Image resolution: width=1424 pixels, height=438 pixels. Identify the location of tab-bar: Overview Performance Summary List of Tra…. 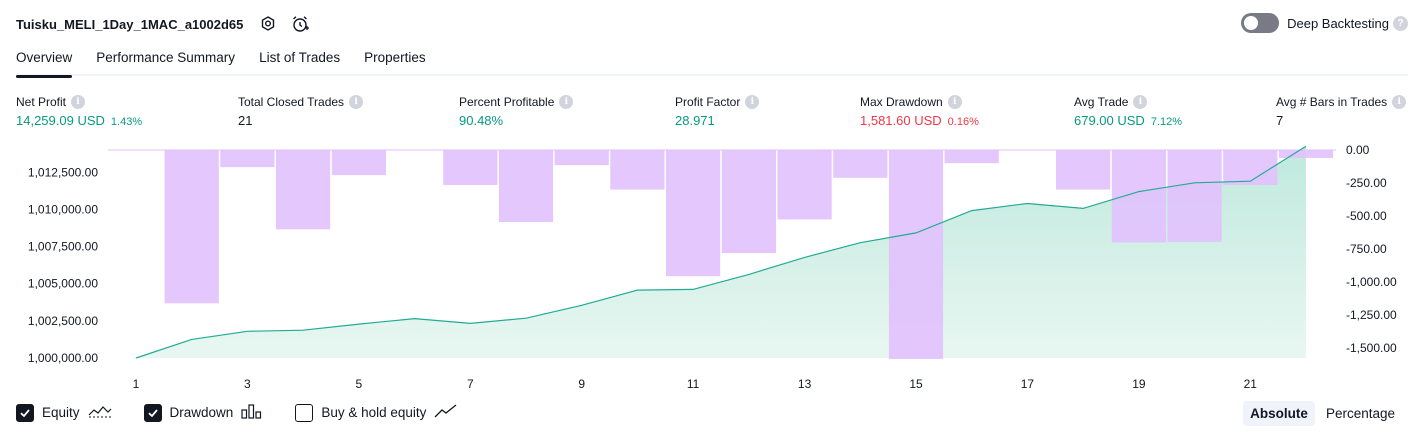
(712, 63).